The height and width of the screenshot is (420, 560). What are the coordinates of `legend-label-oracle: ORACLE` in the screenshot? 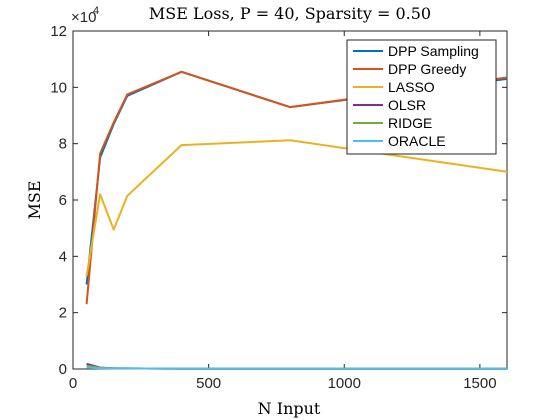 It's located at (417, 141).